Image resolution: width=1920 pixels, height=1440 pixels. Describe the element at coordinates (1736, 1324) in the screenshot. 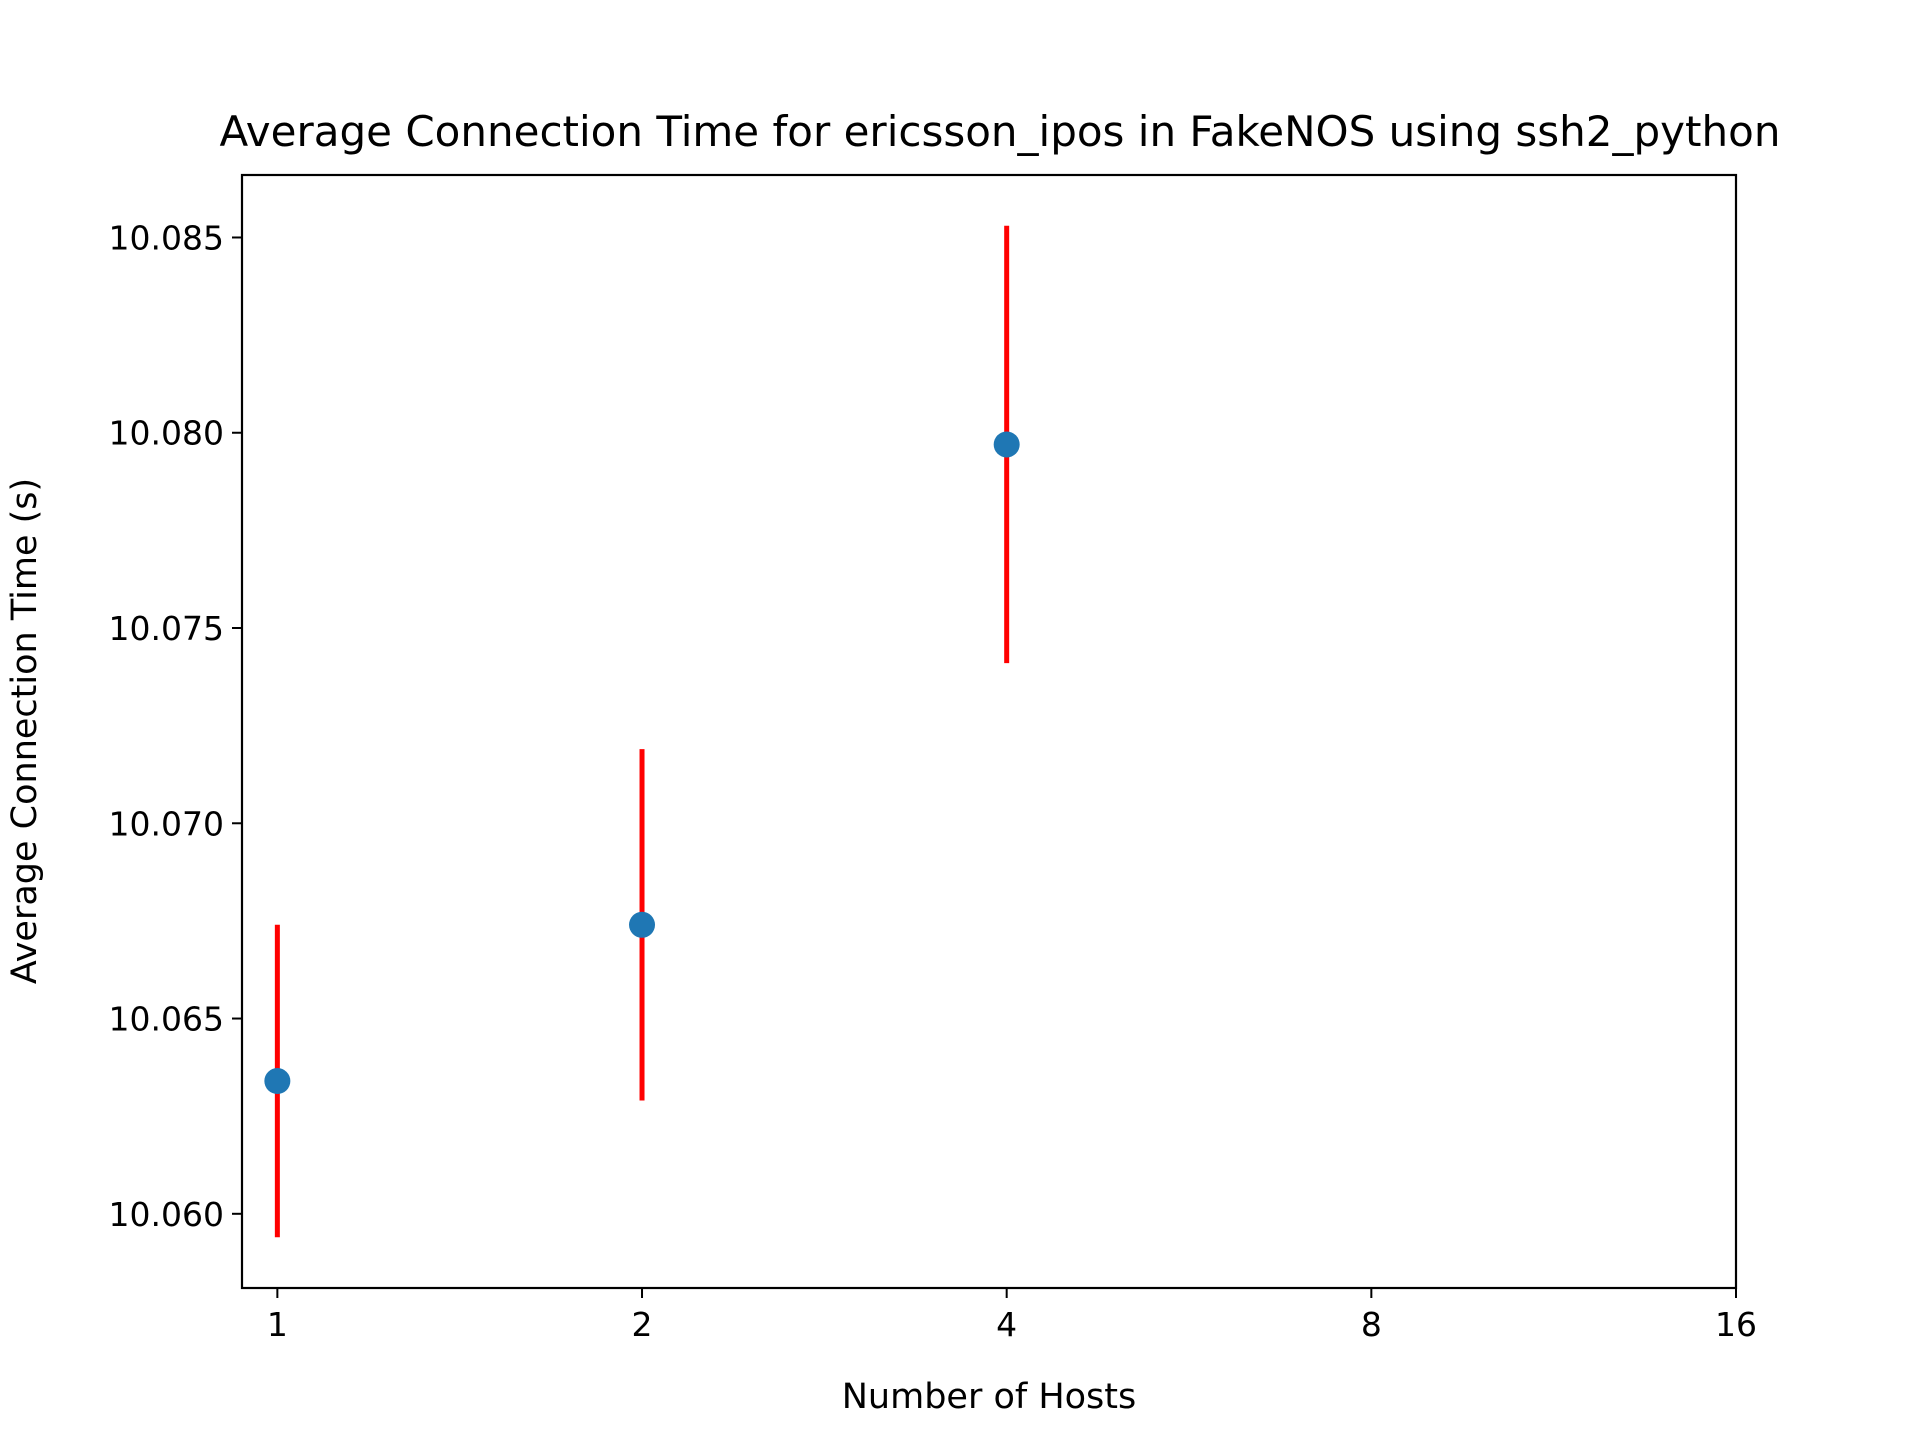

I see `x-tick-label: 16` at that location.